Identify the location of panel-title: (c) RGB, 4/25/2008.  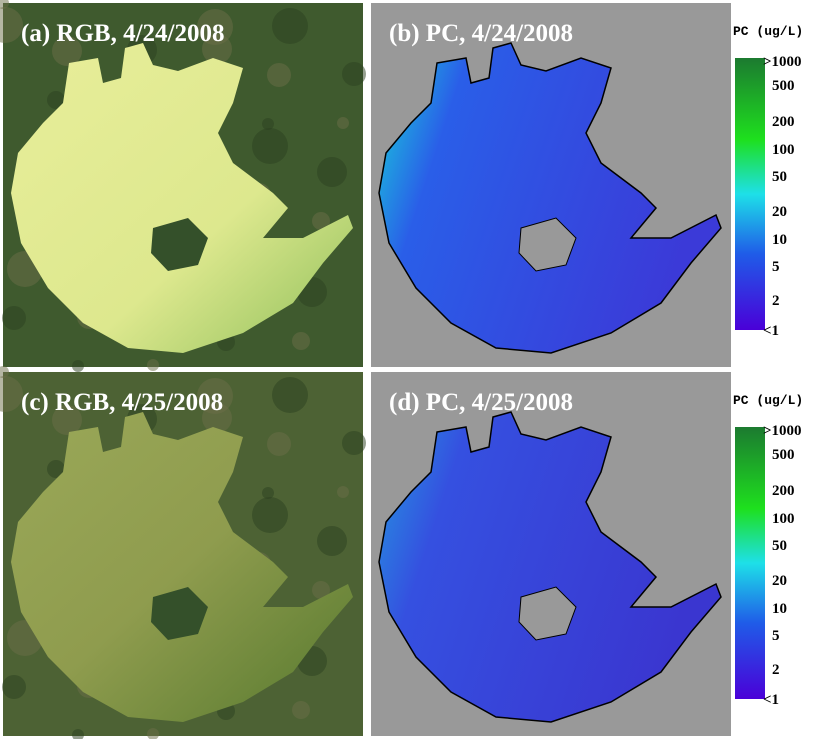
(122, 402).